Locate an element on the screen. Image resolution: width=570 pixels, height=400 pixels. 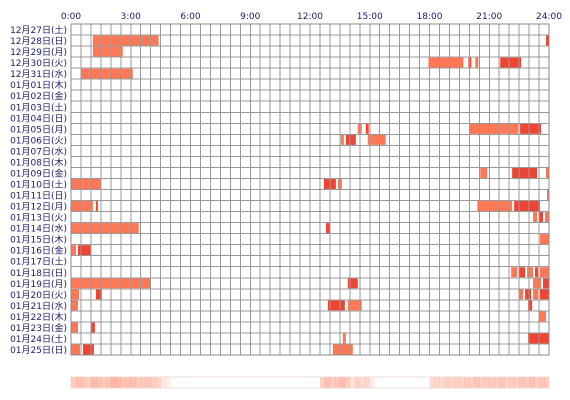
row-label: 01月15日(木) is located at coordinates (38, 240).